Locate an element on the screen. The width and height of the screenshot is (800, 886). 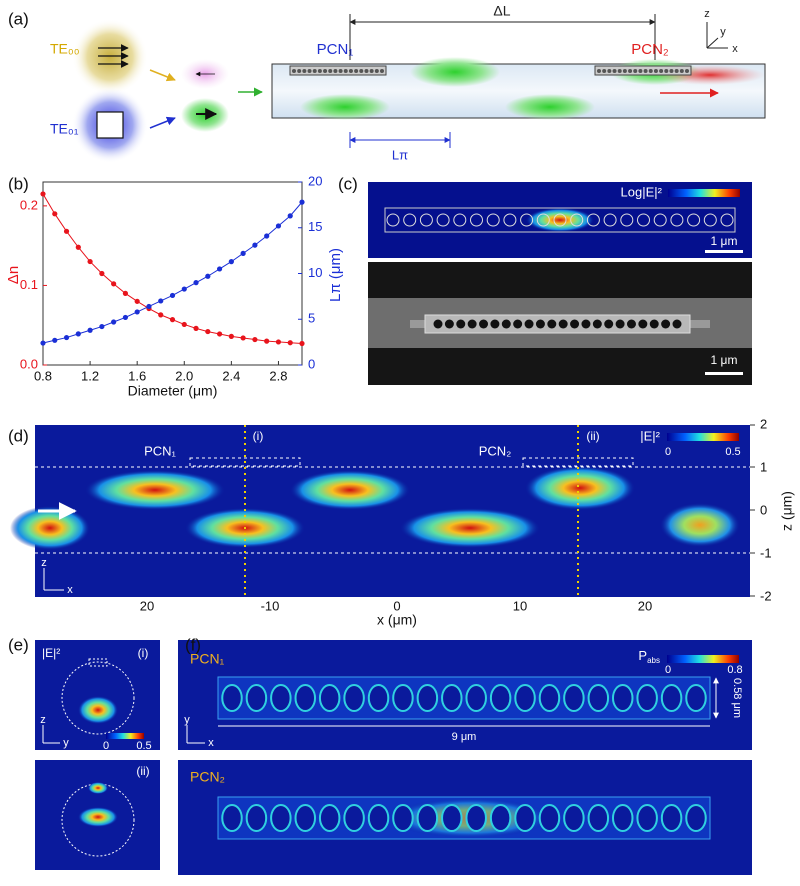
field-label: |E|² is located at coordinates (51, 653).